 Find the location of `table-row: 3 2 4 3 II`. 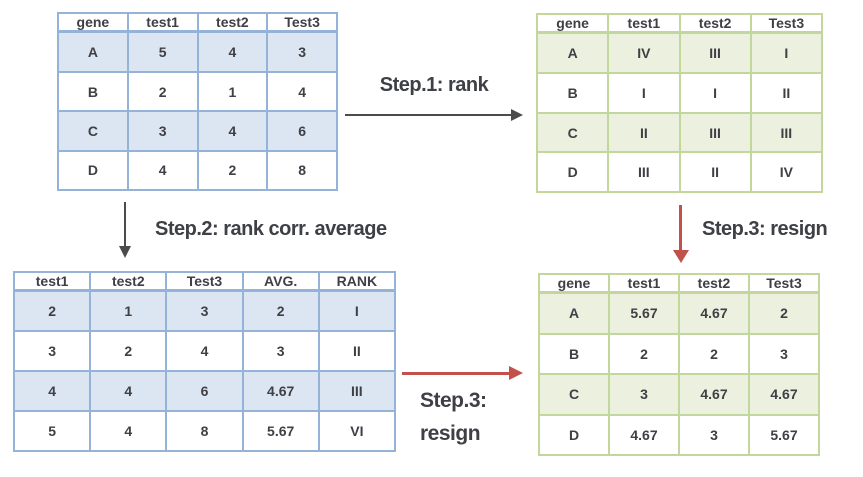

table-row: 3 2 4 3 II is located at coordinates (204, 351).